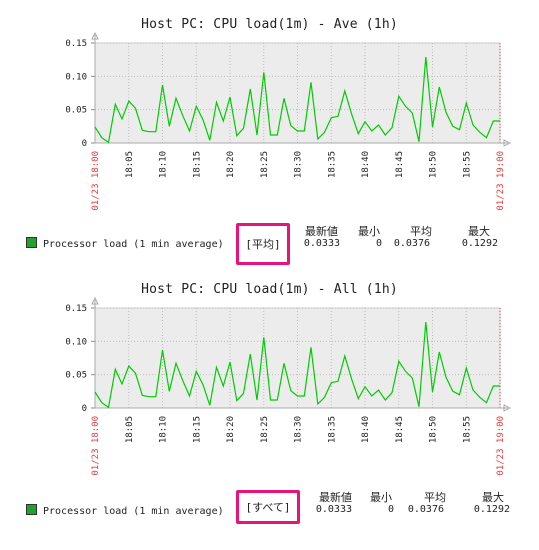 The width and height of the screenshot is (539, 550). Describe the element at coordinates (269, 289) in the screenshot. I see `chart-title: Host PC: CPU load(1m) - All (1h)` at that location.